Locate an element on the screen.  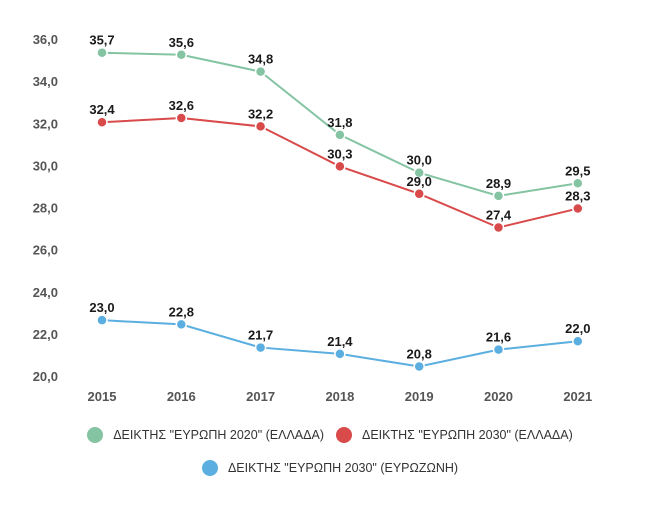
legend-item-europe-2030-greece: ΔΕΙΚΤΗΣ "ΕΥΡΩΠΗ 2030" (ΕΛΛΑΔΑ) is located at coordinates (454, 435).